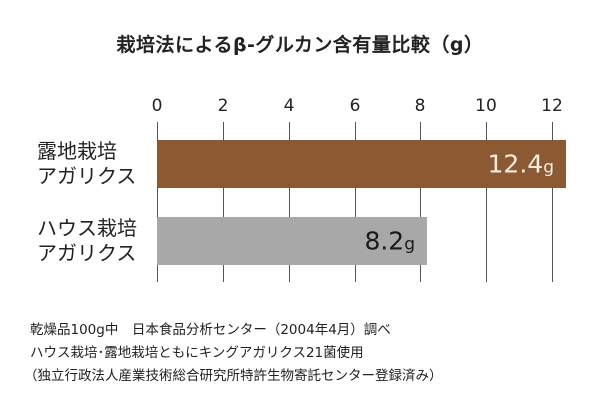 The width and height of the screenshot is (600, 414). What do you see at coordinates (389, 241) in the screenshot?
I see `bar-value-label: 8.2g` at bounding box center [389, 241].